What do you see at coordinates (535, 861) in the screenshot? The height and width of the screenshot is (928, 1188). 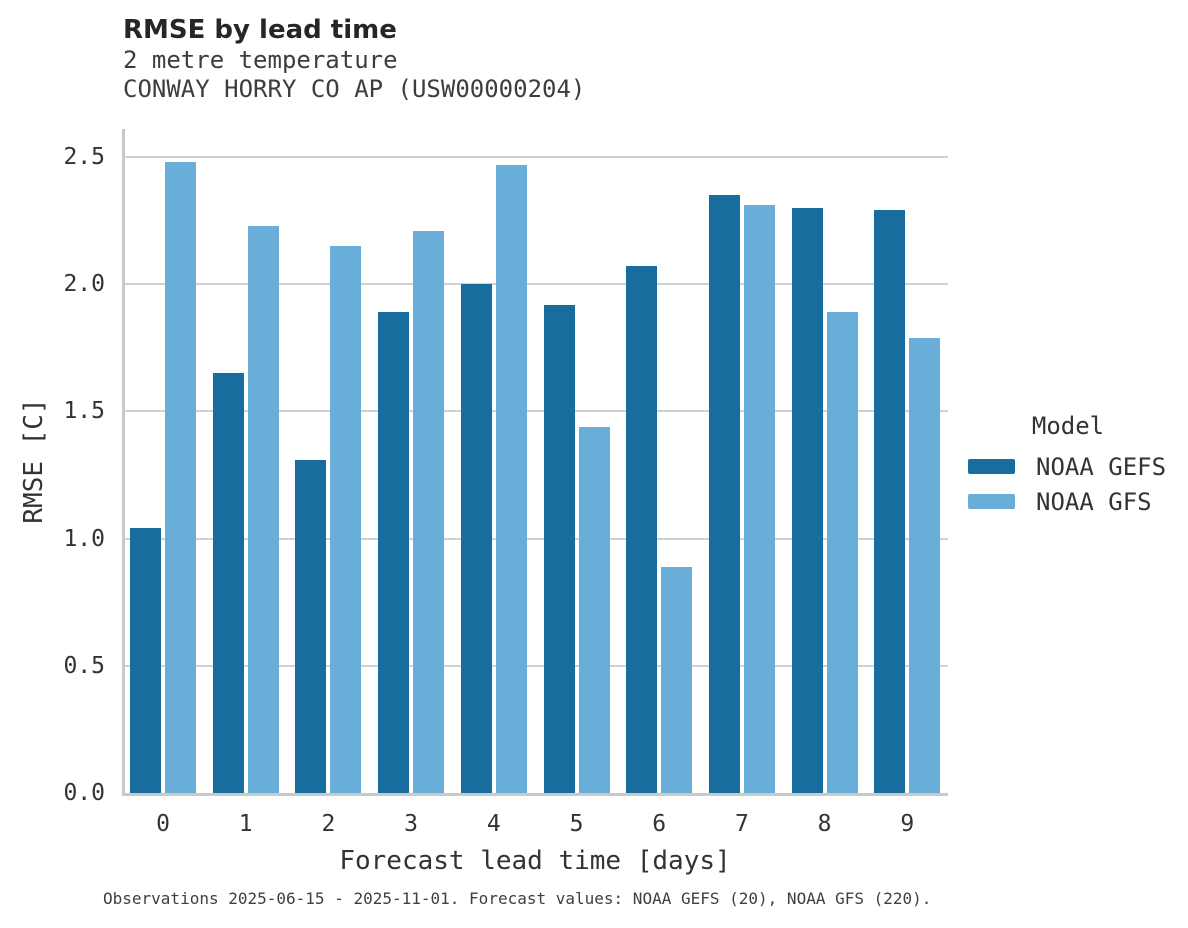 I see `x-axis-label: Forecast lead time [days]` at bounding box center [535, 861].